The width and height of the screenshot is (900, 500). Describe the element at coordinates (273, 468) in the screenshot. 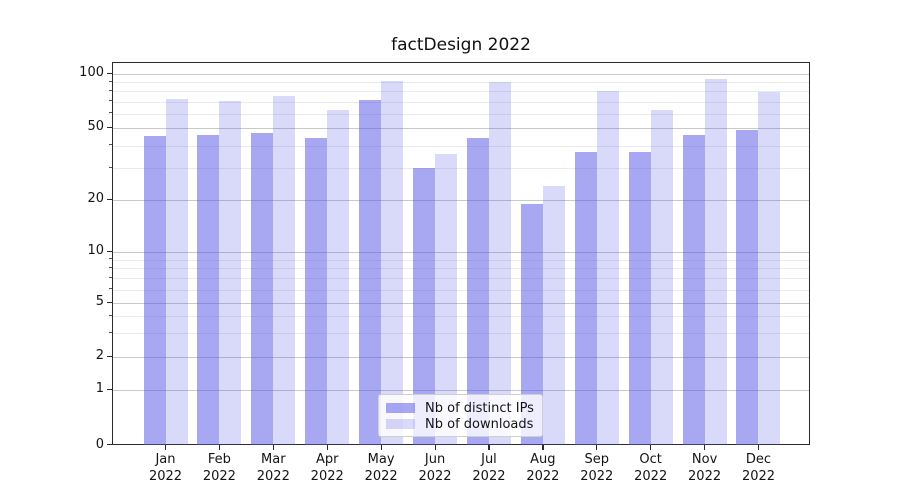

I see `x-tick-label: Mar 2022` at that location.